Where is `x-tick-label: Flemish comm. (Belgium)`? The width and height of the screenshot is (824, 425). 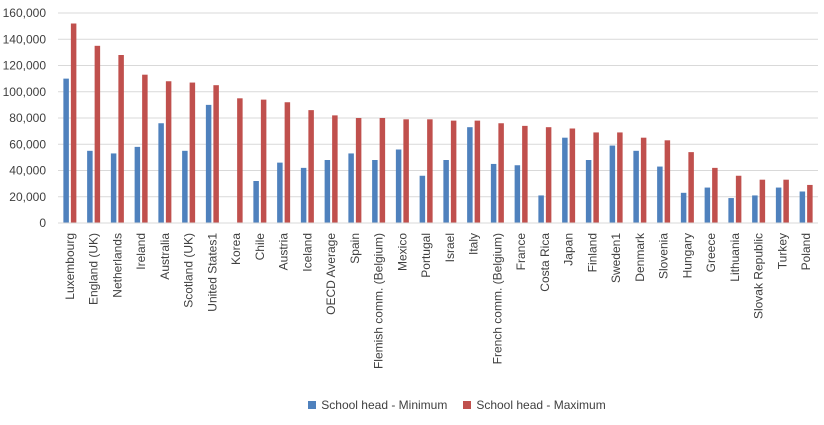 x-tick-label: Flemish comm. (Belgium) is located at coordinates (379, 301).